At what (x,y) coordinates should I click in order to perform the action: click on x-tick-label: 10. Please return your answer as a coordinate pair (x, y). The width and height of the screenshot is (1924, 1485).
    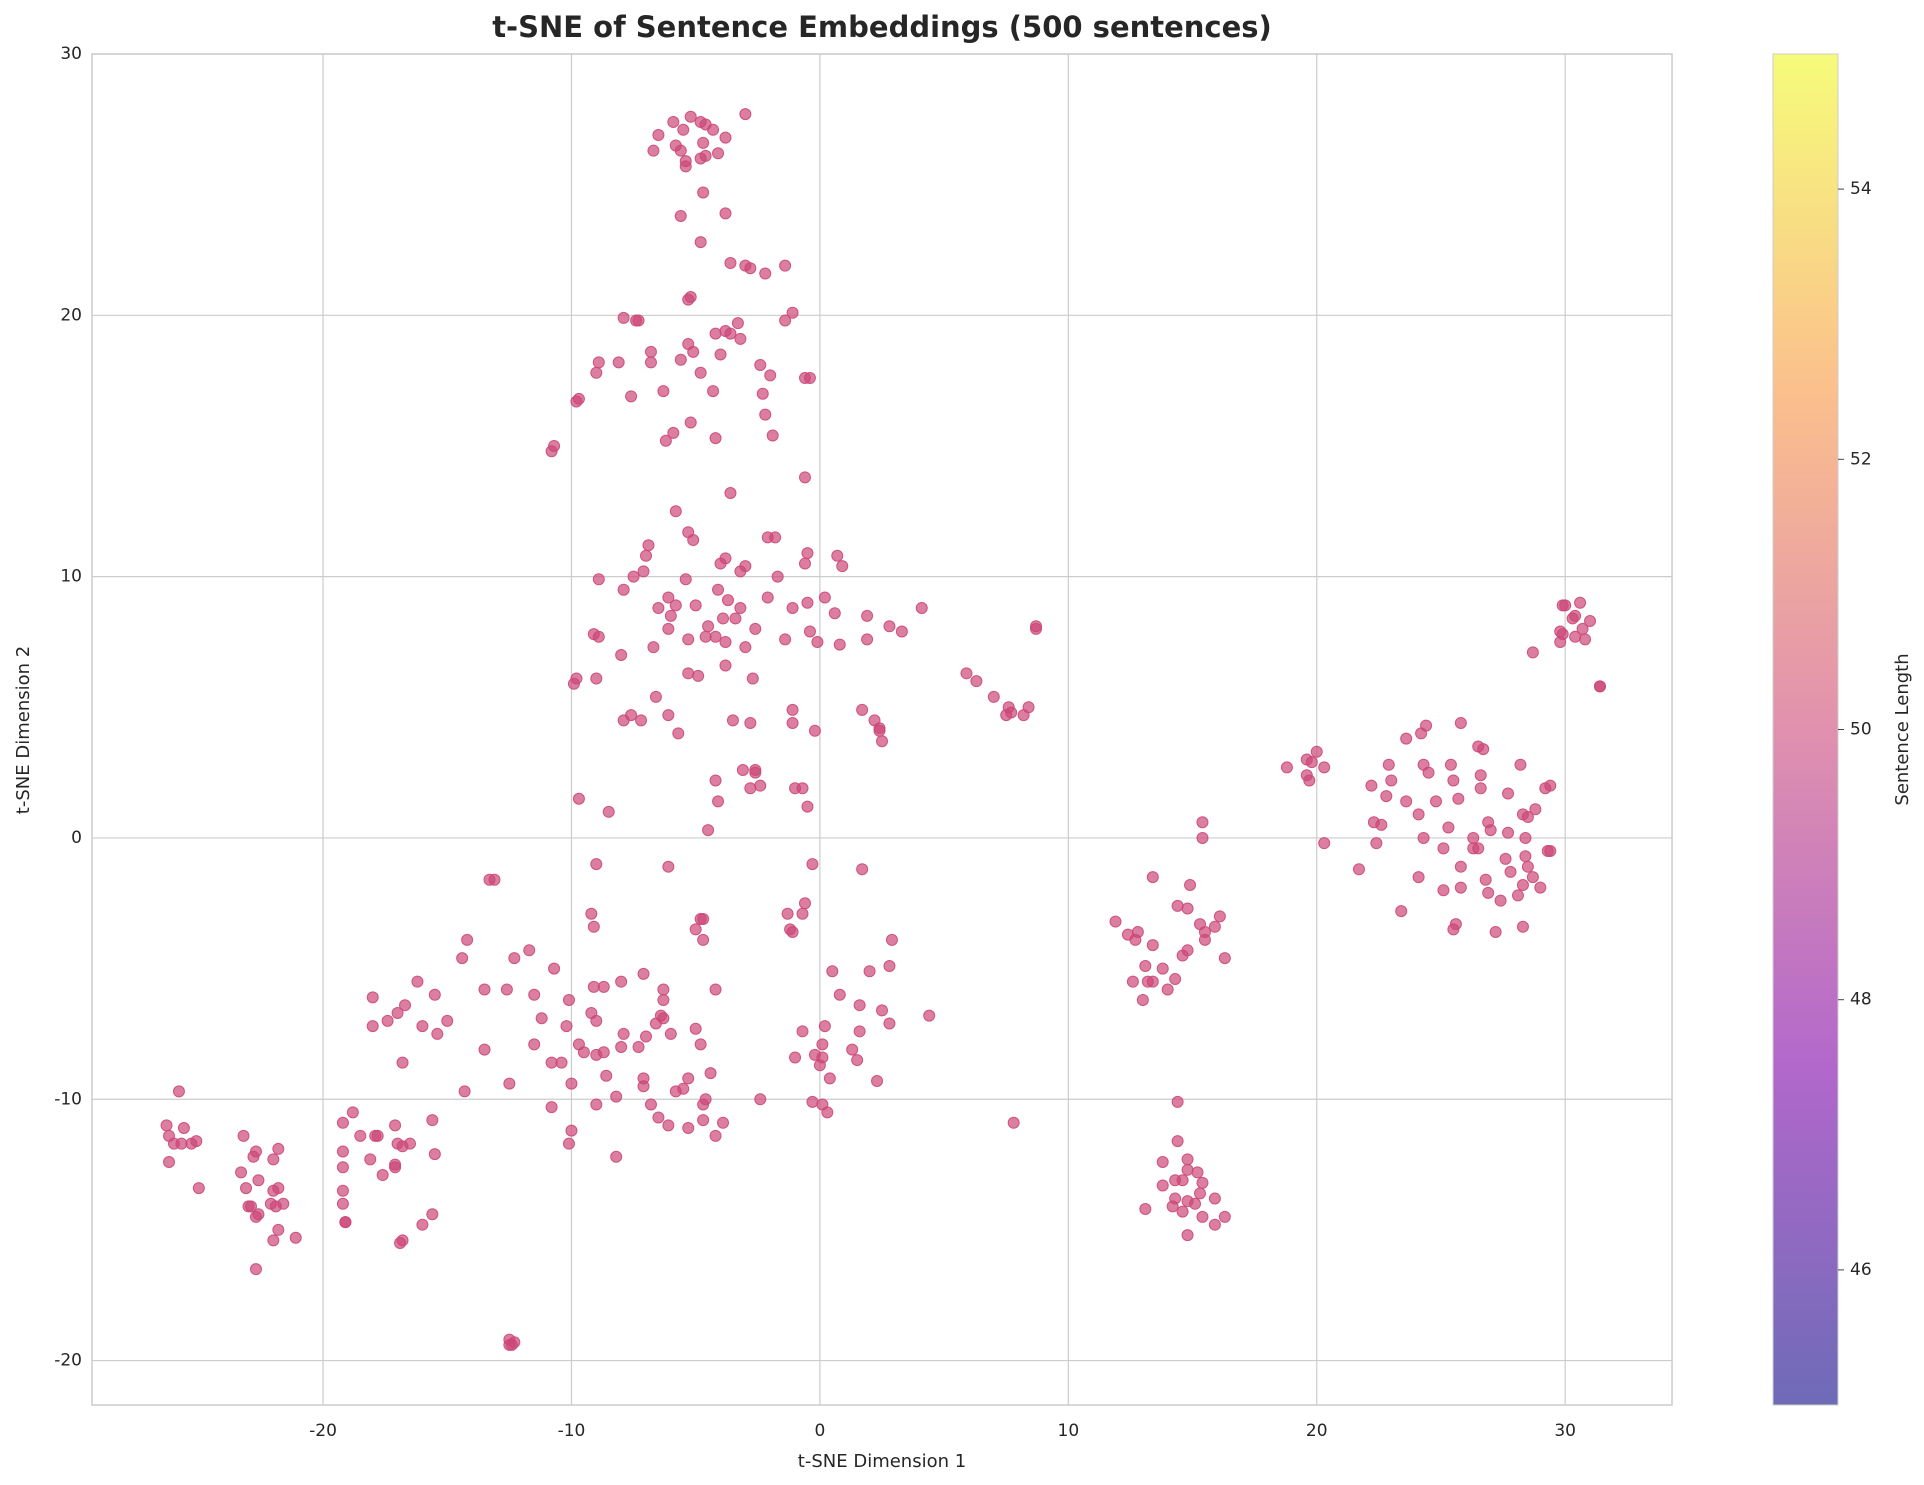
    Looking at the image, I should click on (1069, 1431).